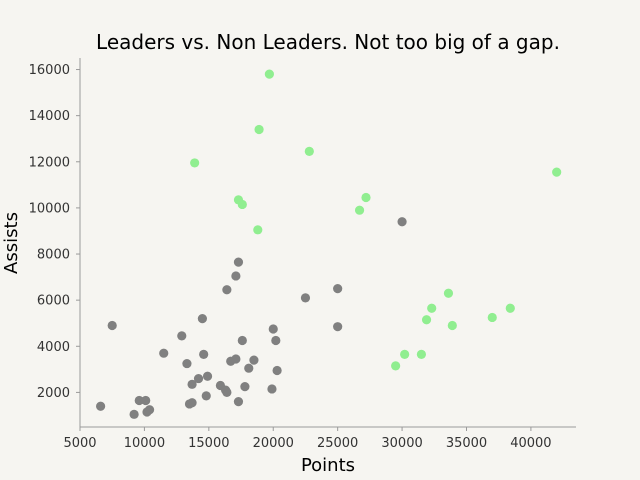  I want to click on x-tick-label: 35000, so click(466, 443).